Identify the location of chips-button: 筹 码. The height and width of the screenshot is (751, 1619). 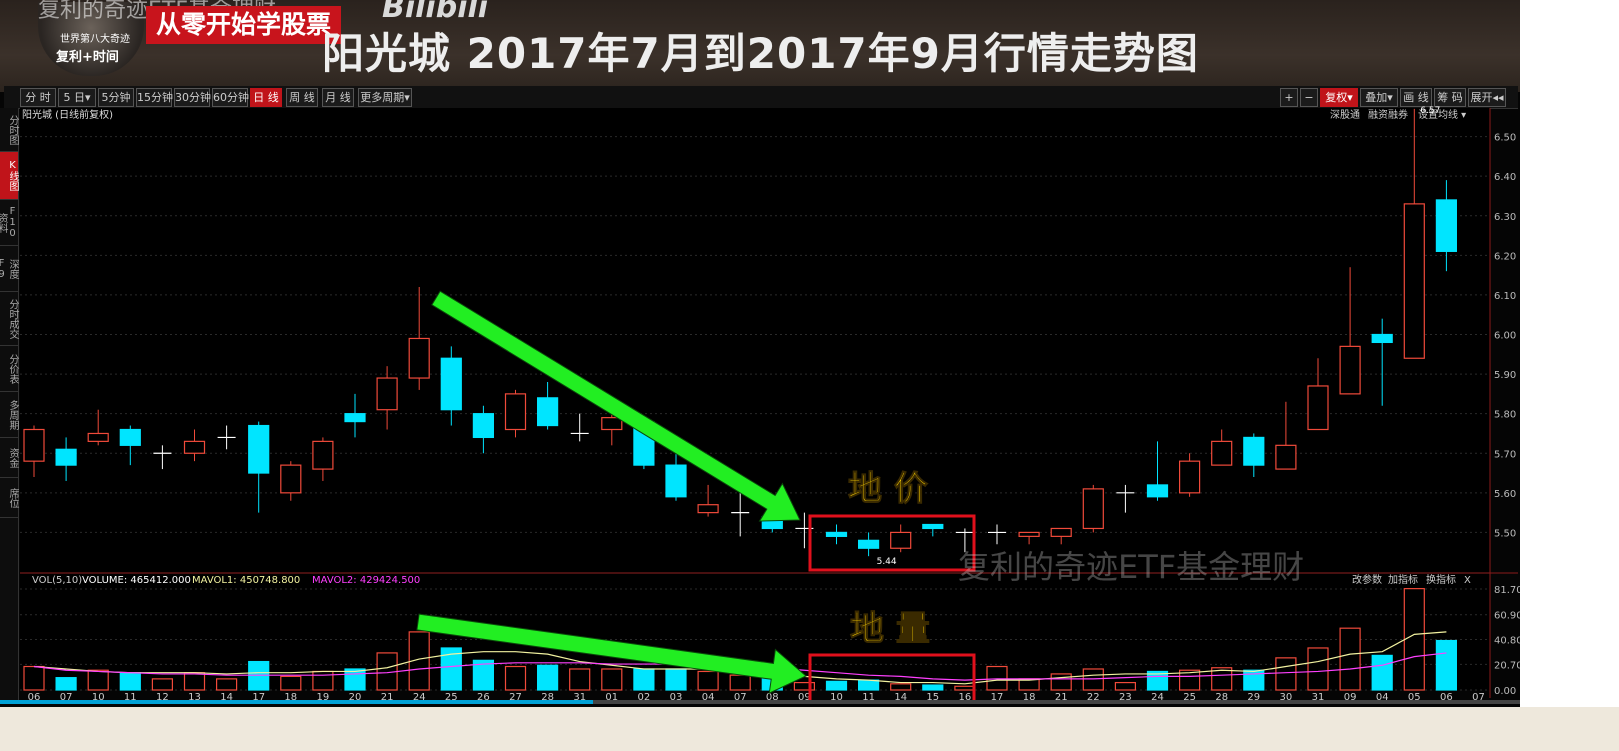
(1450, 97).